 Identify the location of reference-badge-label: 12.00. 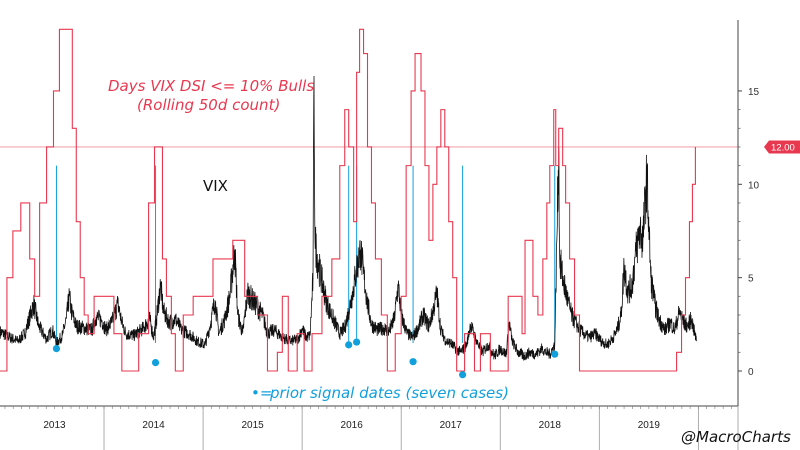
(783, 148).